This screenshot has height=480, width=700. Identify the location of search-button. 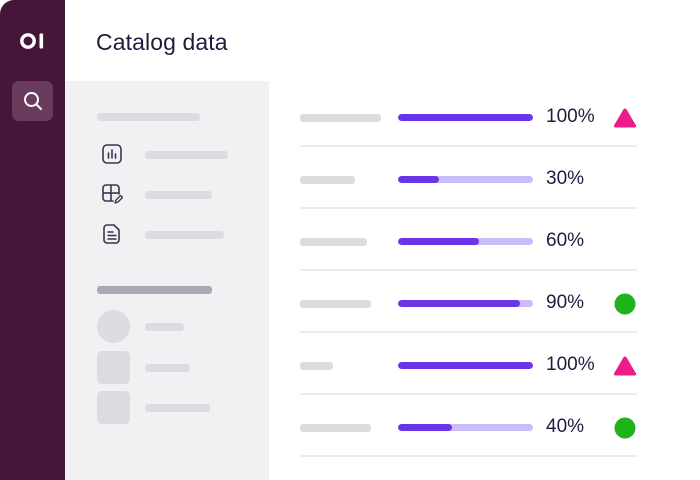
(32, 101).